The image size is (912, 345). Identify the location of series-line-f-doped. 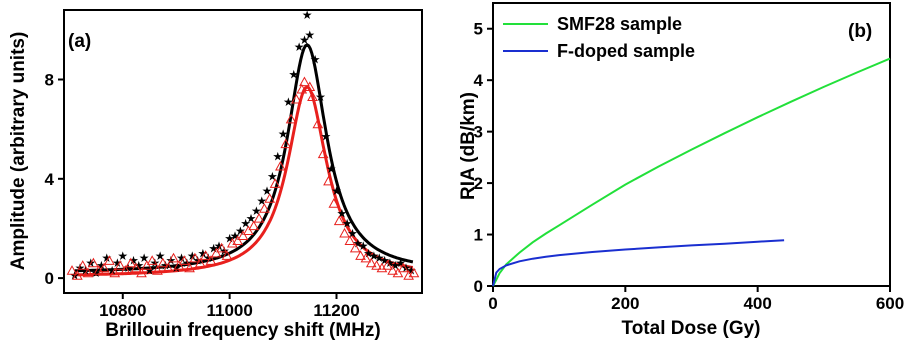
(638, 263).